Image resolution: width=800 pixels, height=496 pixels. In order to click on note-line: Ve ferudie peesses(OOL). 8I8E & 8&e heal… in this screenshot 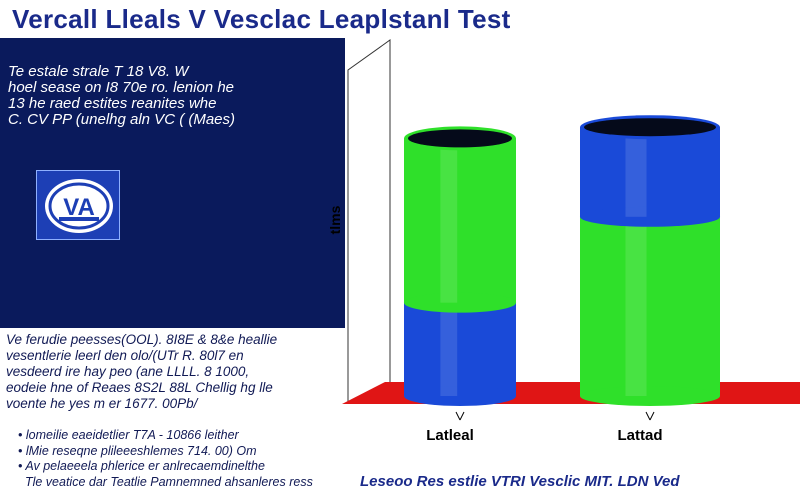, I will do `click(142, 339)`.